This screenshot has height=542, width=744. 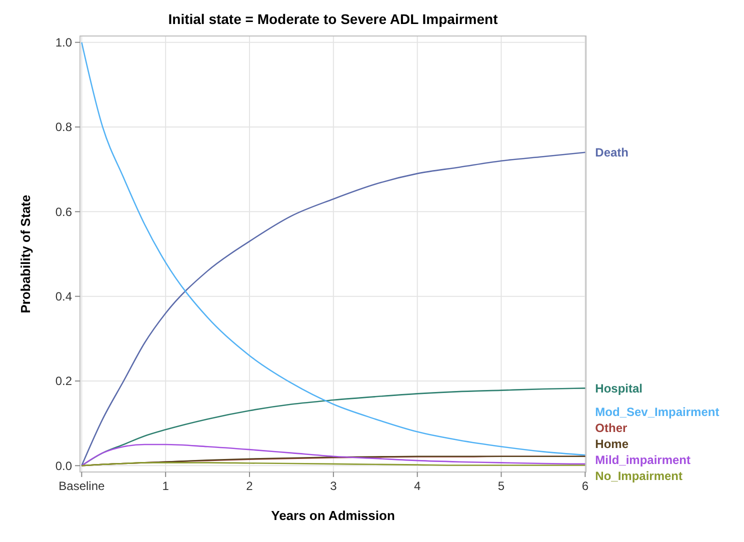 I want to click on y-tick-label: 0.2, so click(x=63, y=381).